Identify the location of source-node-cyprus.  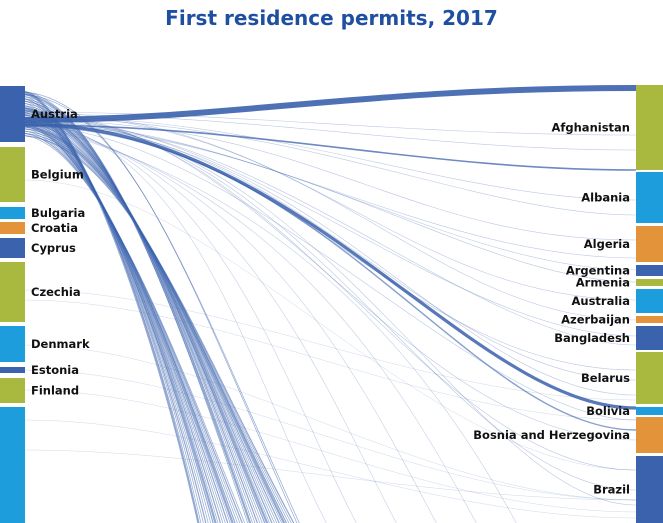
(12, 248).